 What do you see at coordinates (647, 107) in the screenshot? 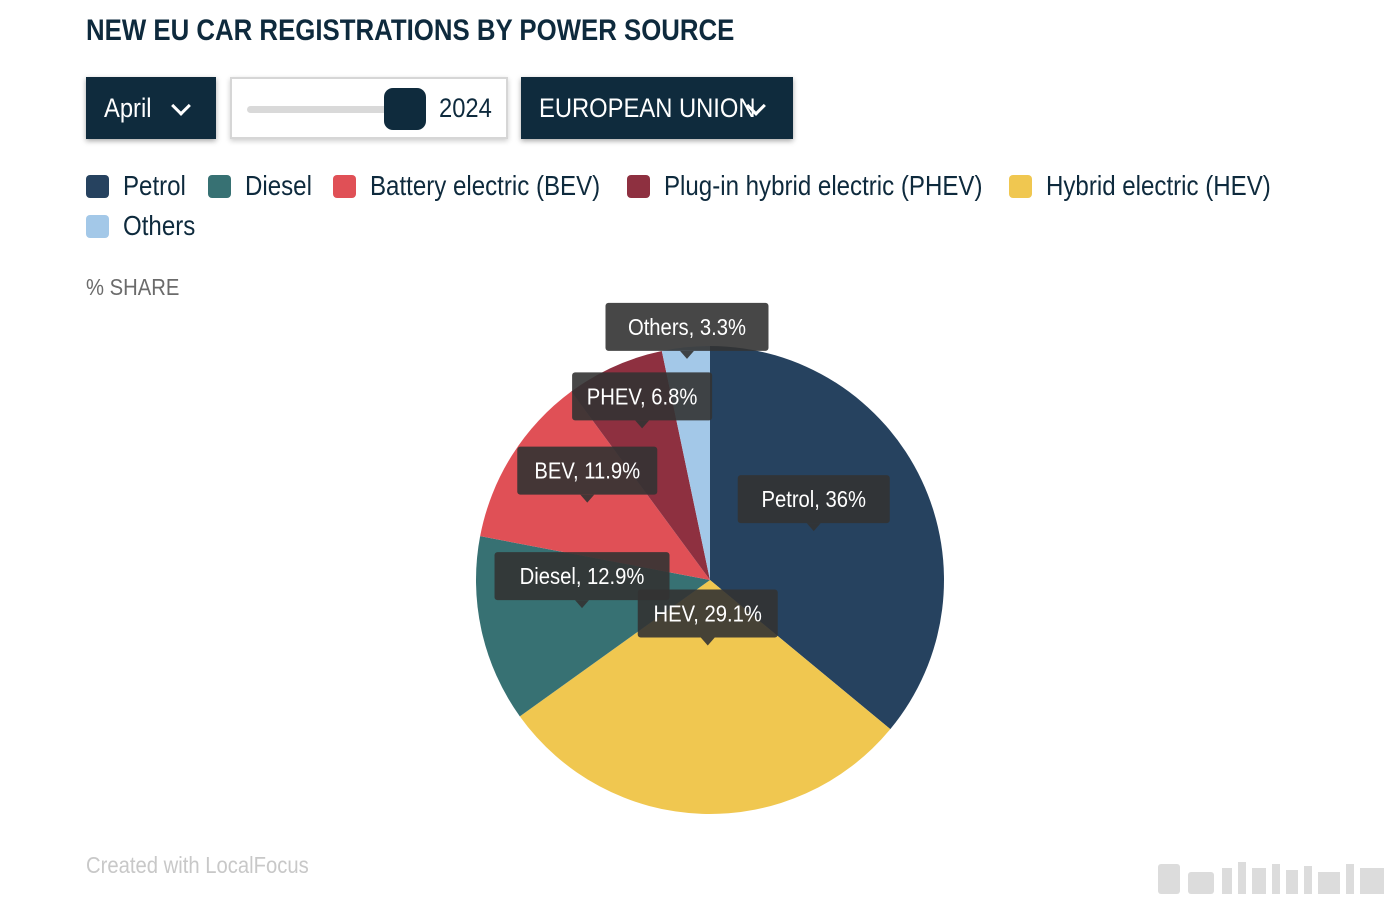
I see `region-dropdown-label: EUROPEAN UNION` at bounding box center [647, 107].